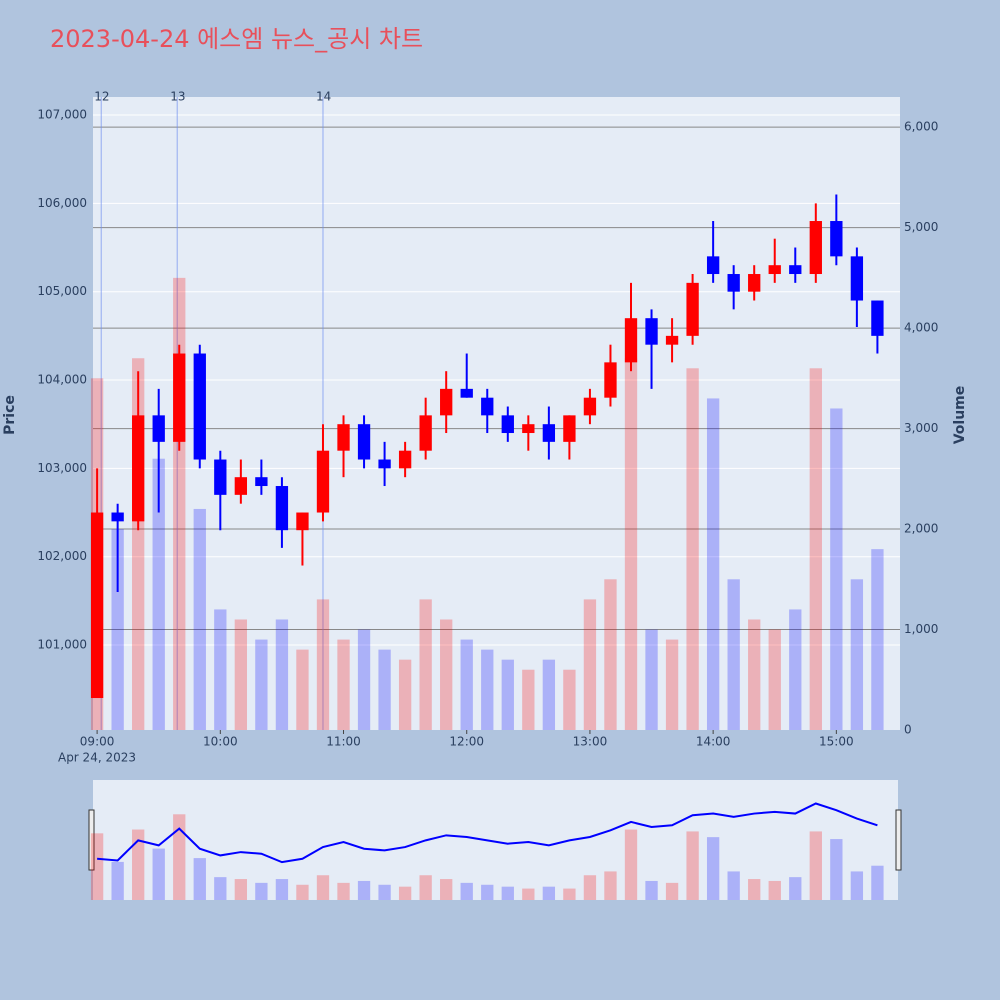 The width and height of the screenshot is (1000, 1000). I want to click on x-tick-label: 12:00, so click(466, 742).